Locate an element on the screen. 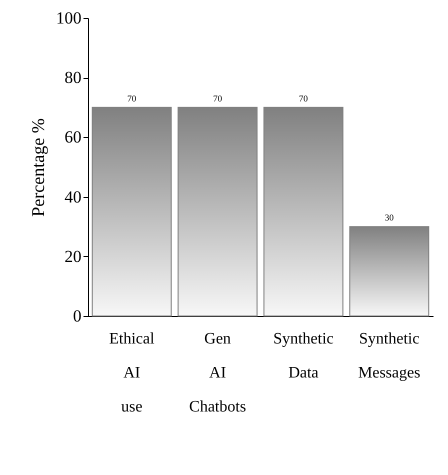 Image resolution: width=448 pixels, height=475 pixels. y-tick-label: 80 is located at coordinates (73, 78).